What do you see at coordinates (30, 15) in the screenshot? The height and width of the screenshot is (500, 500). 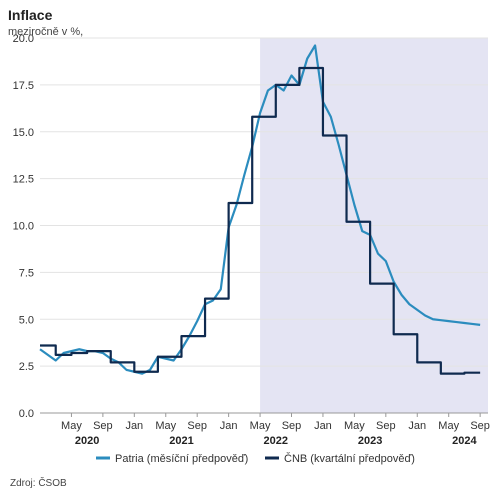 I see `chart-title: Inflace` at bounding box center [30, 15].